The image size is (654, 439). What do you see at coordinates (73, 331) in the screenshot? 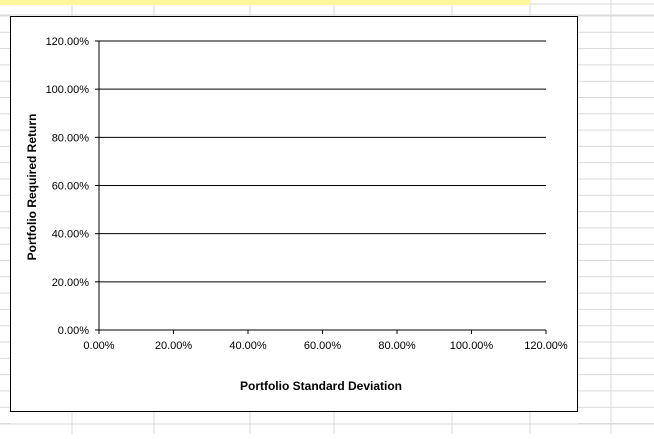
I see `y-tick-label: 0.00%` at bounding box center [73, 331].